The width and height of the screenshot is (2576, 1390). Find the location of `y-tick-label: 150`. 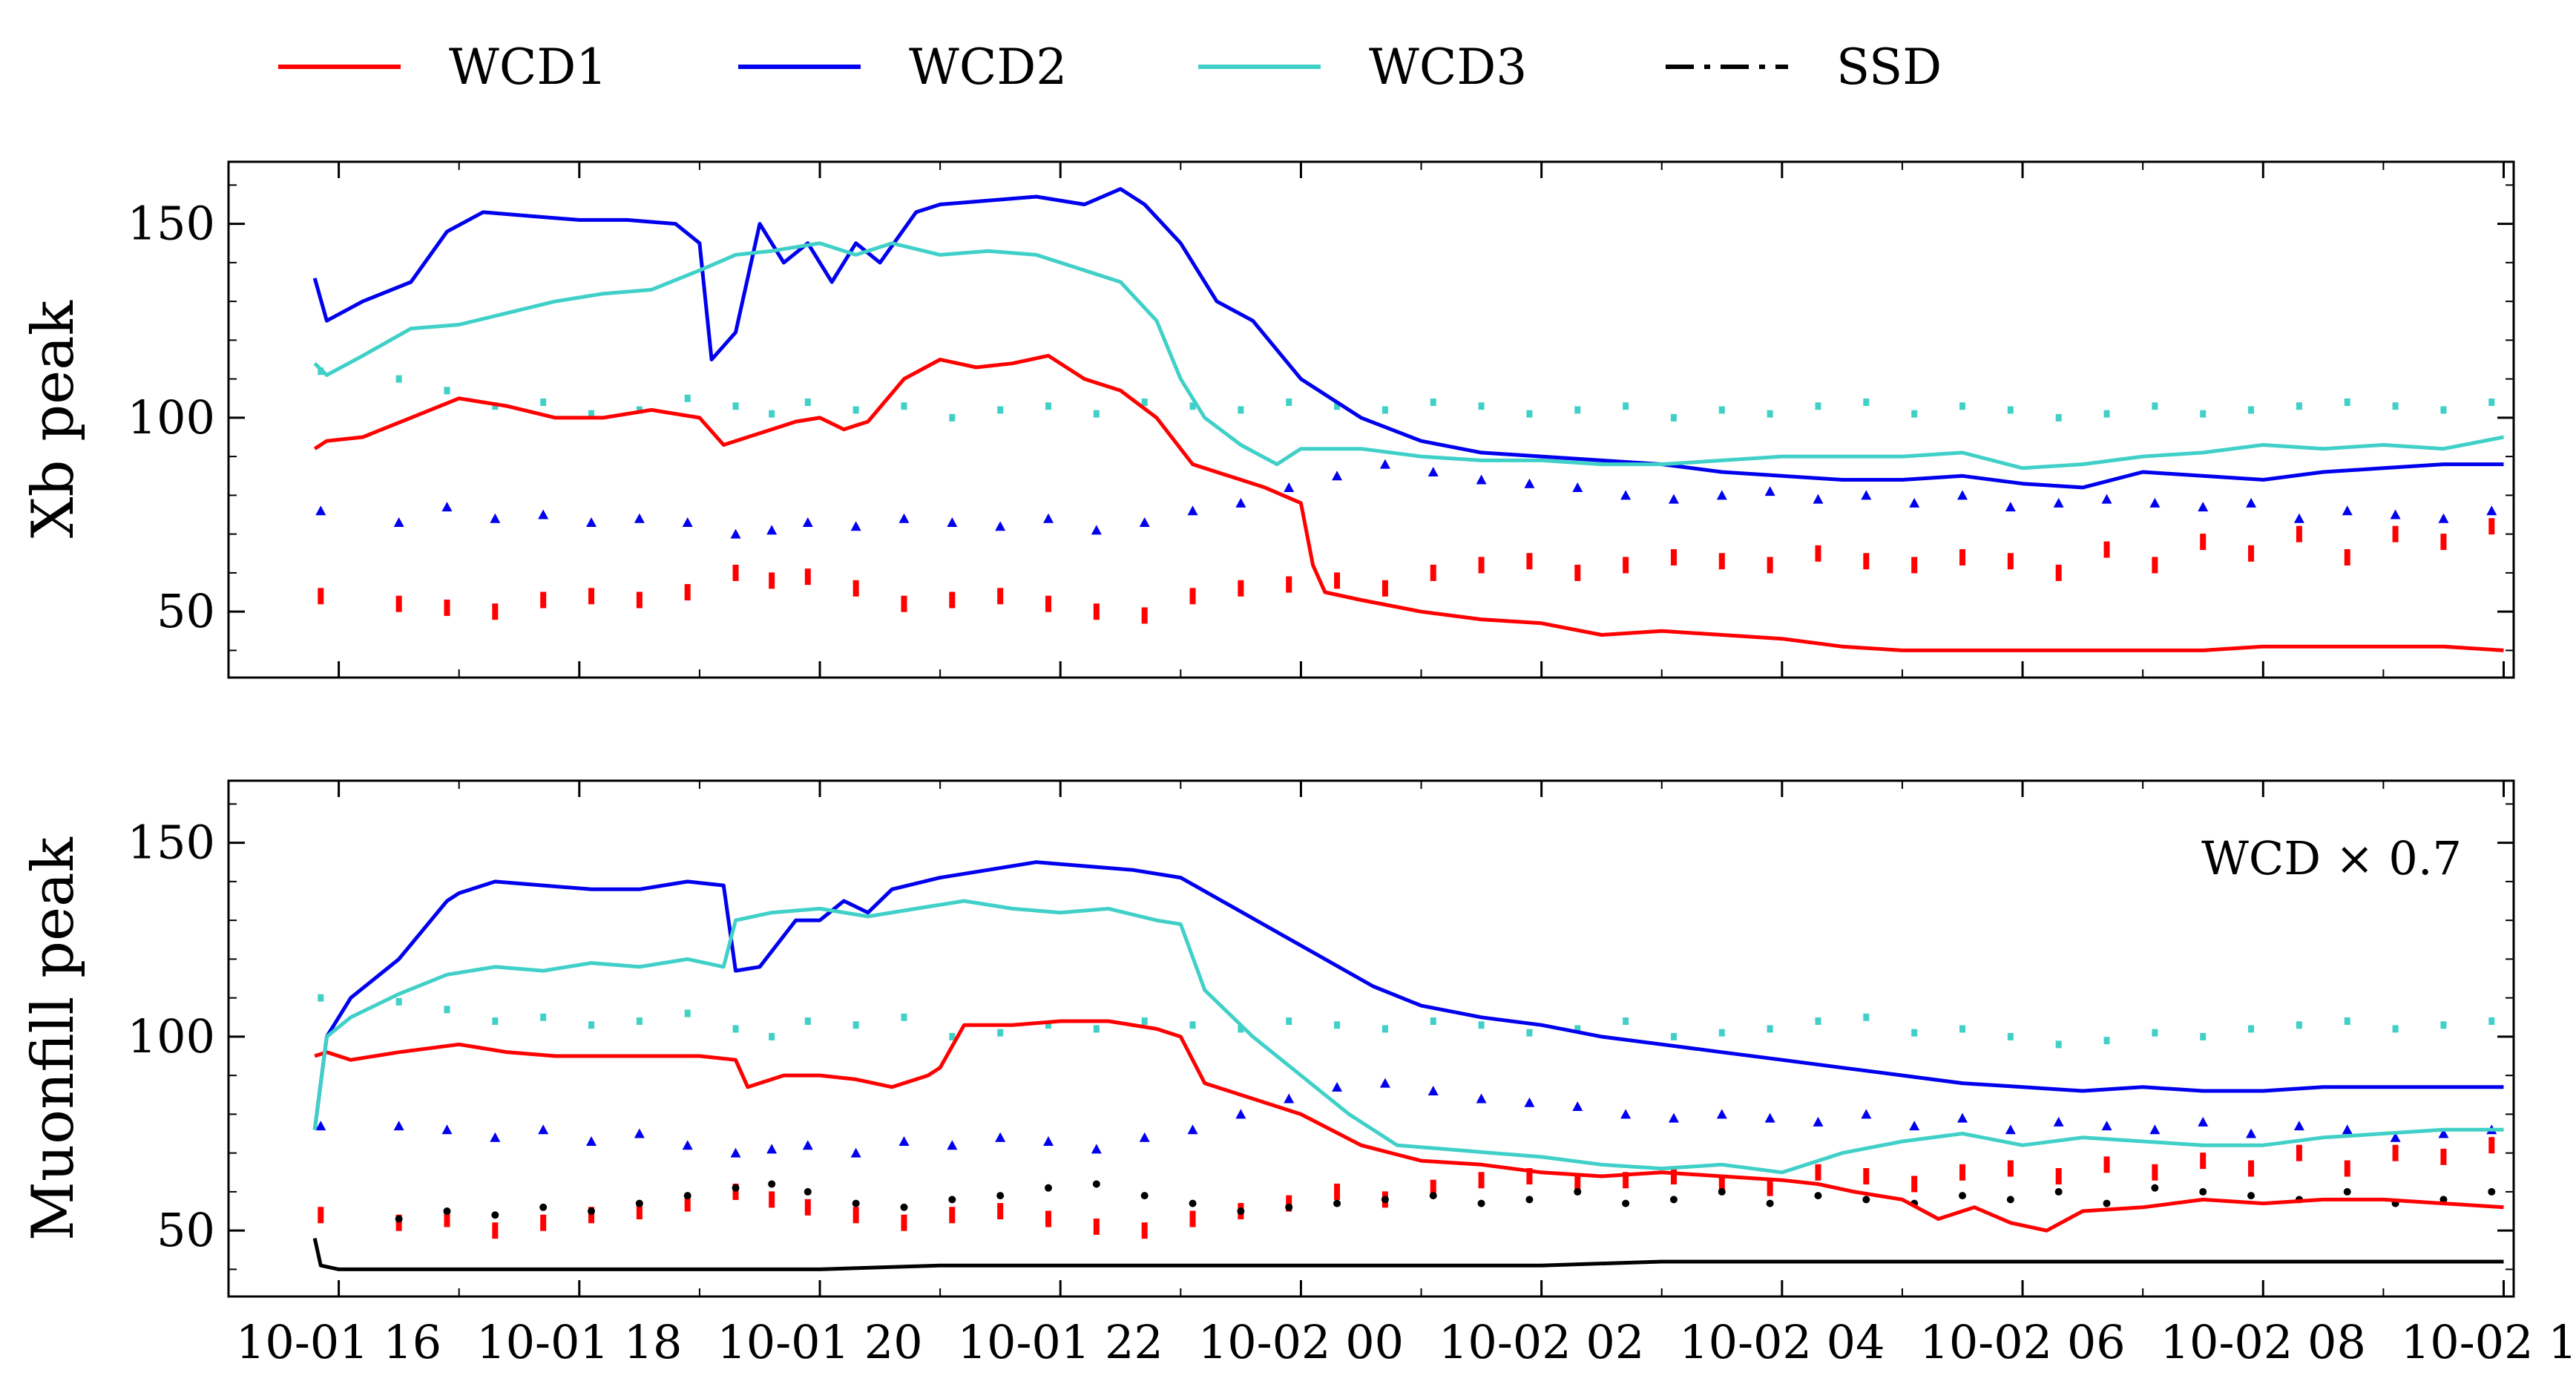

y-tick-label: 150 is located at coordinates (171, 843).